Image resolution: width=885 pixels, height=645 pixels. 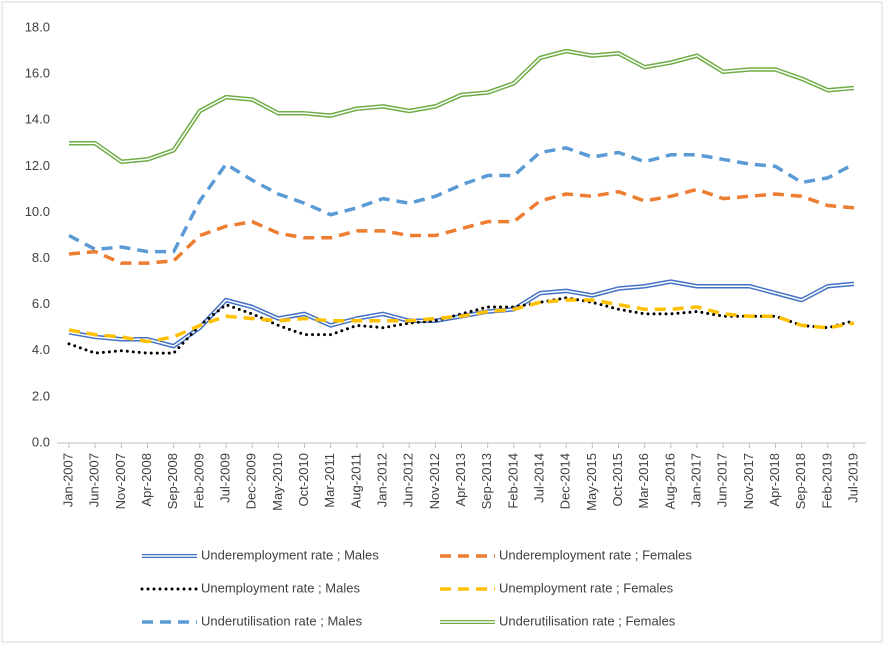 What do you see at coordinates (224, 478) in the screenshot?
I see `x-tick-label: Jul-2009` at bounding box center [224, 478].